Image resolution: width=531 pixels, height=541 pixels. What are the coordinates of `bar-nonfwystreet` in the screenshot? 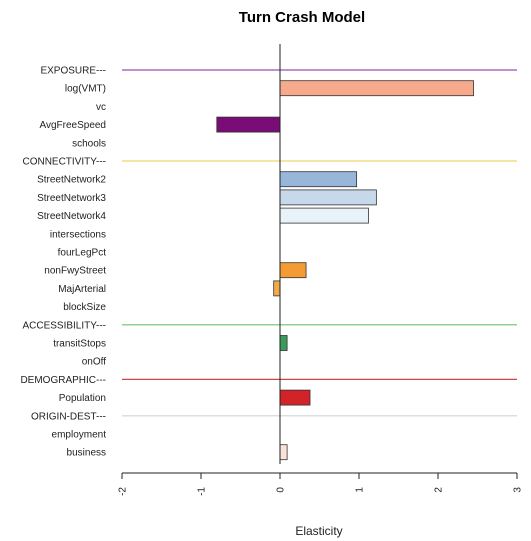 It's located at (293, 270).